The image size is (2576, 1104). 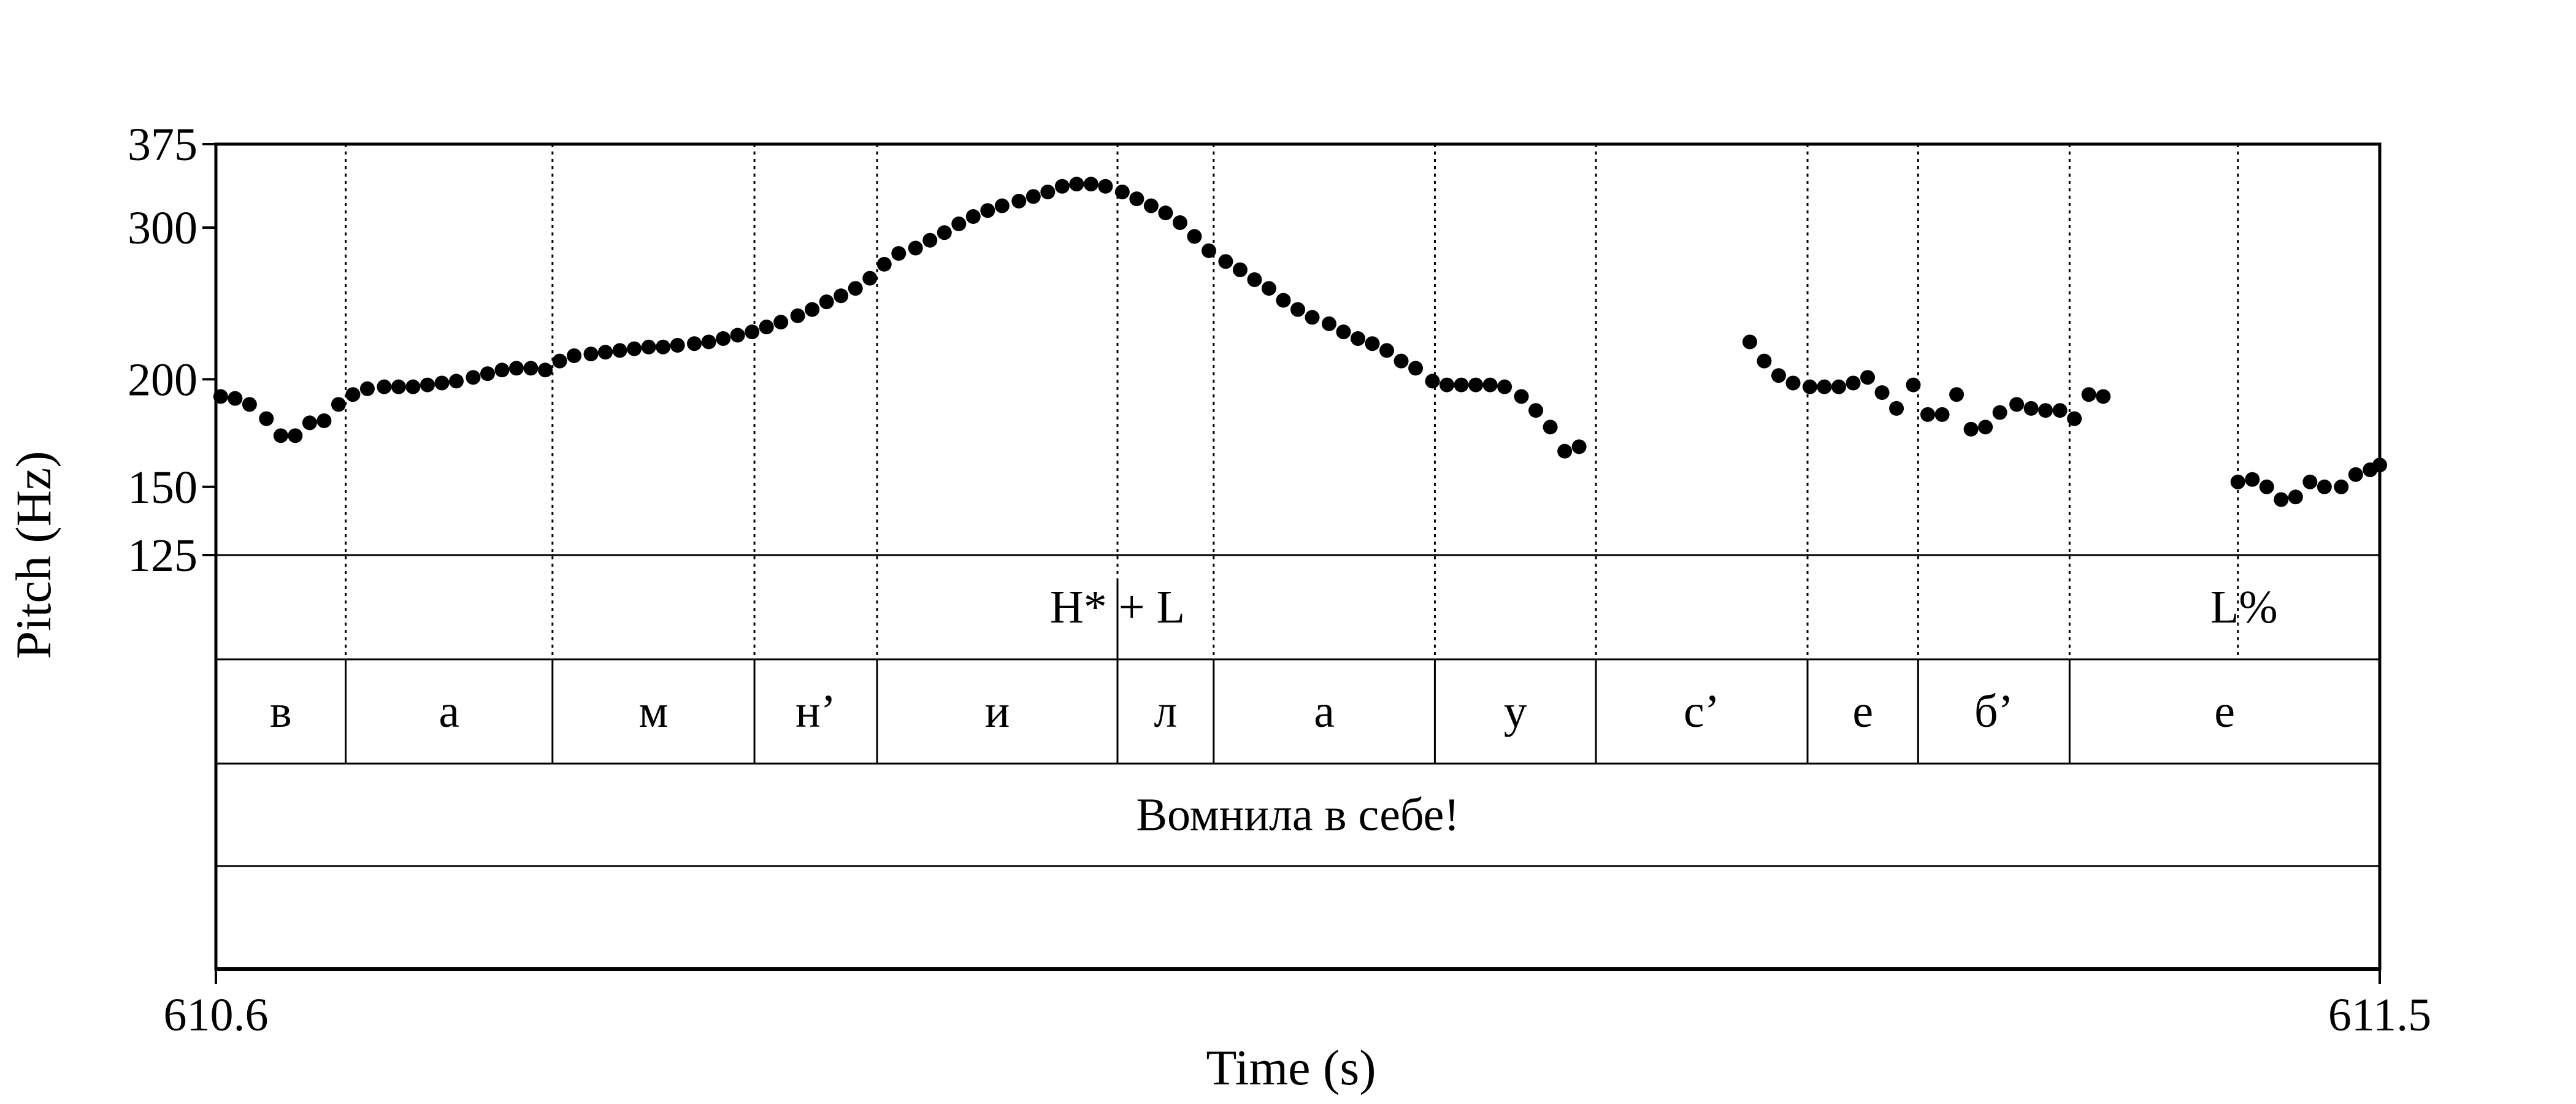 What do you see at coordinates (1994, 711) in the screenshot?
I see `segment-label: б’` at bounding box center [1994, 711].